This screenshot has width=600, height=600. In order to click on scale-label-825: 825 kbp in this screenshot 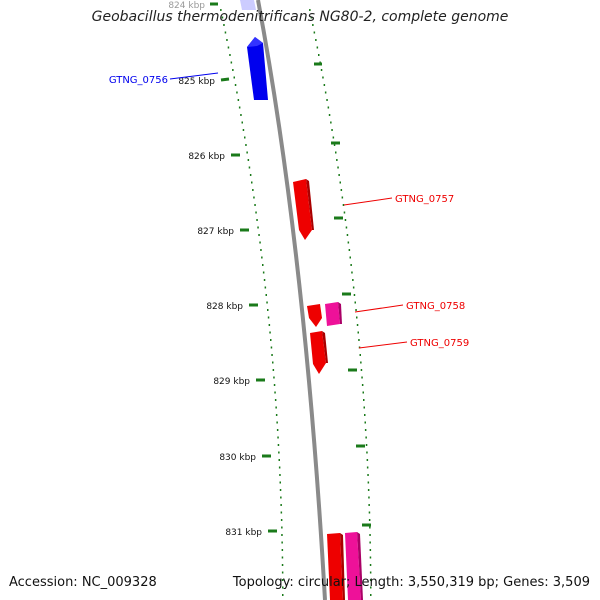, I will do `click(196, 82)`.